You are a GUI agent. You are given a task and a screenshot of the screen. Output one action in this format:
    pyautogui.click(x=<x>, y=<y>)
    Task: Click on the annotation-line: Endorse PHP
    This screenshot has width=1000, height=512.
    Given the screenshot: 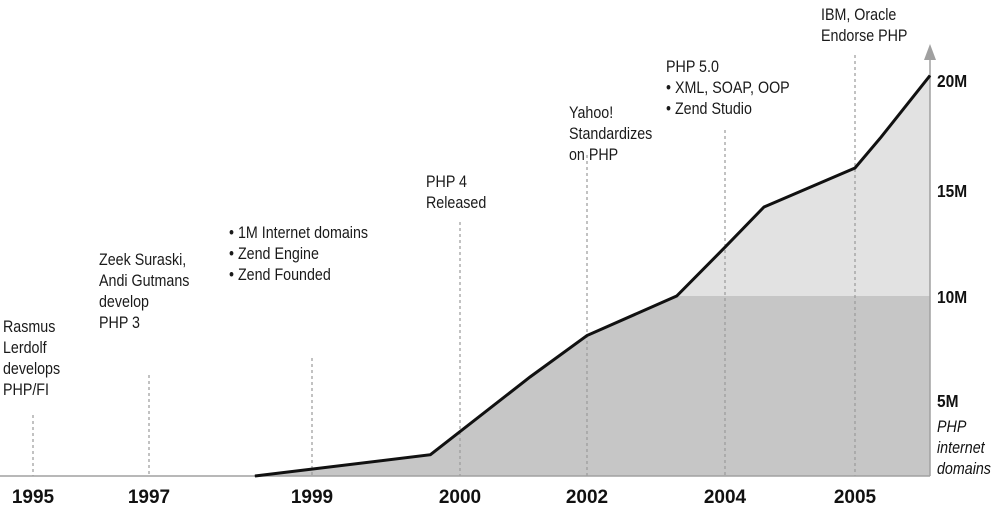 What is the action you would take?
    pyautogui.click(x=864, y=36)
    